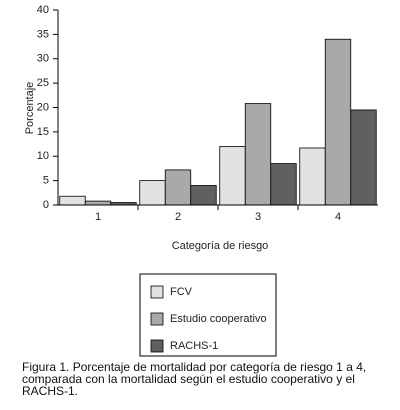  I want to click on legend-box, so click(208, 315).